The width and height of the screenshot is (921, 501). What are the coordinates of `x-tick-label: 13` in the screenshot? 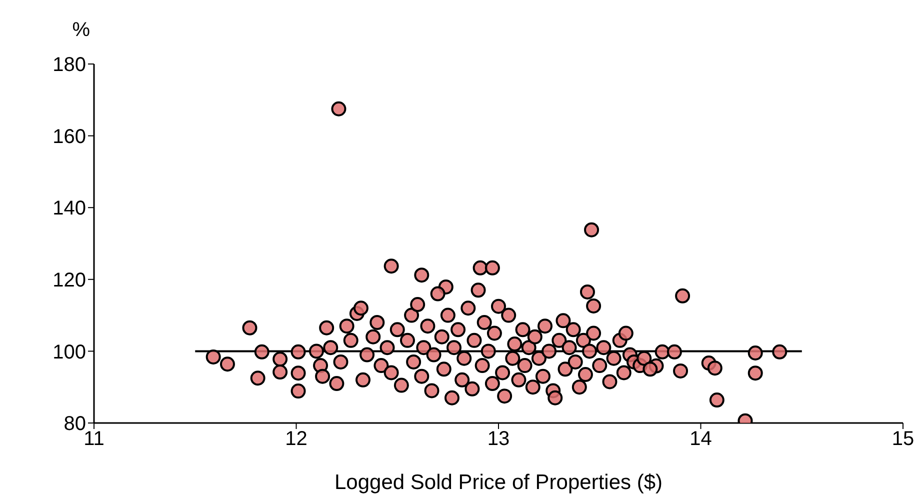 It's located at (498, 439).